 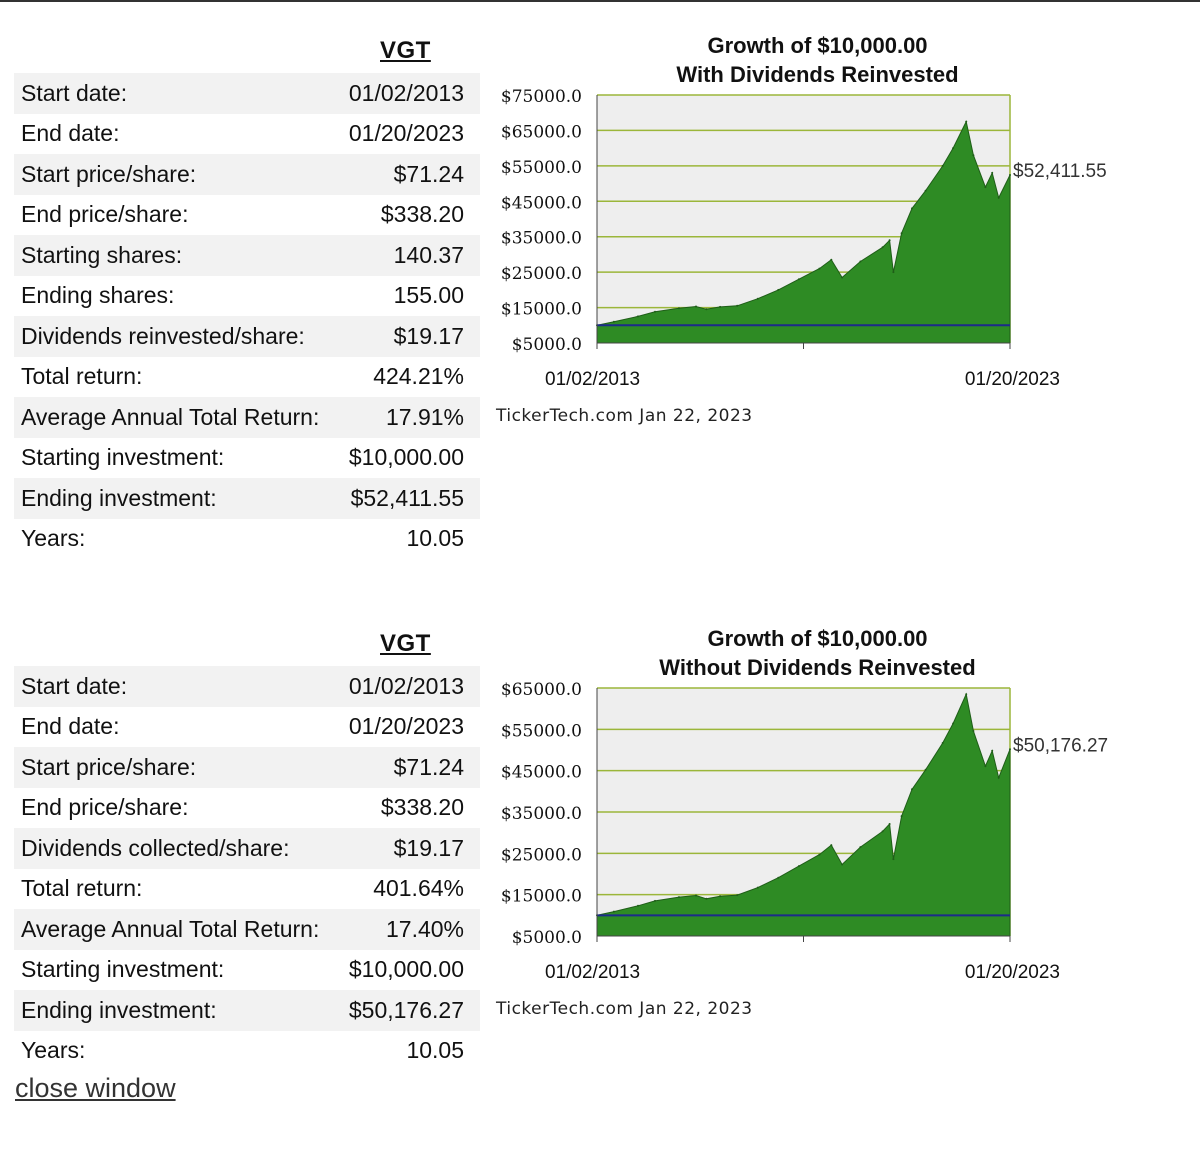 What do you see at coordinates (1060, 745) in the screenshot?
I see `end-value-label: $50,176.27` at bounding box center [1060, 745].